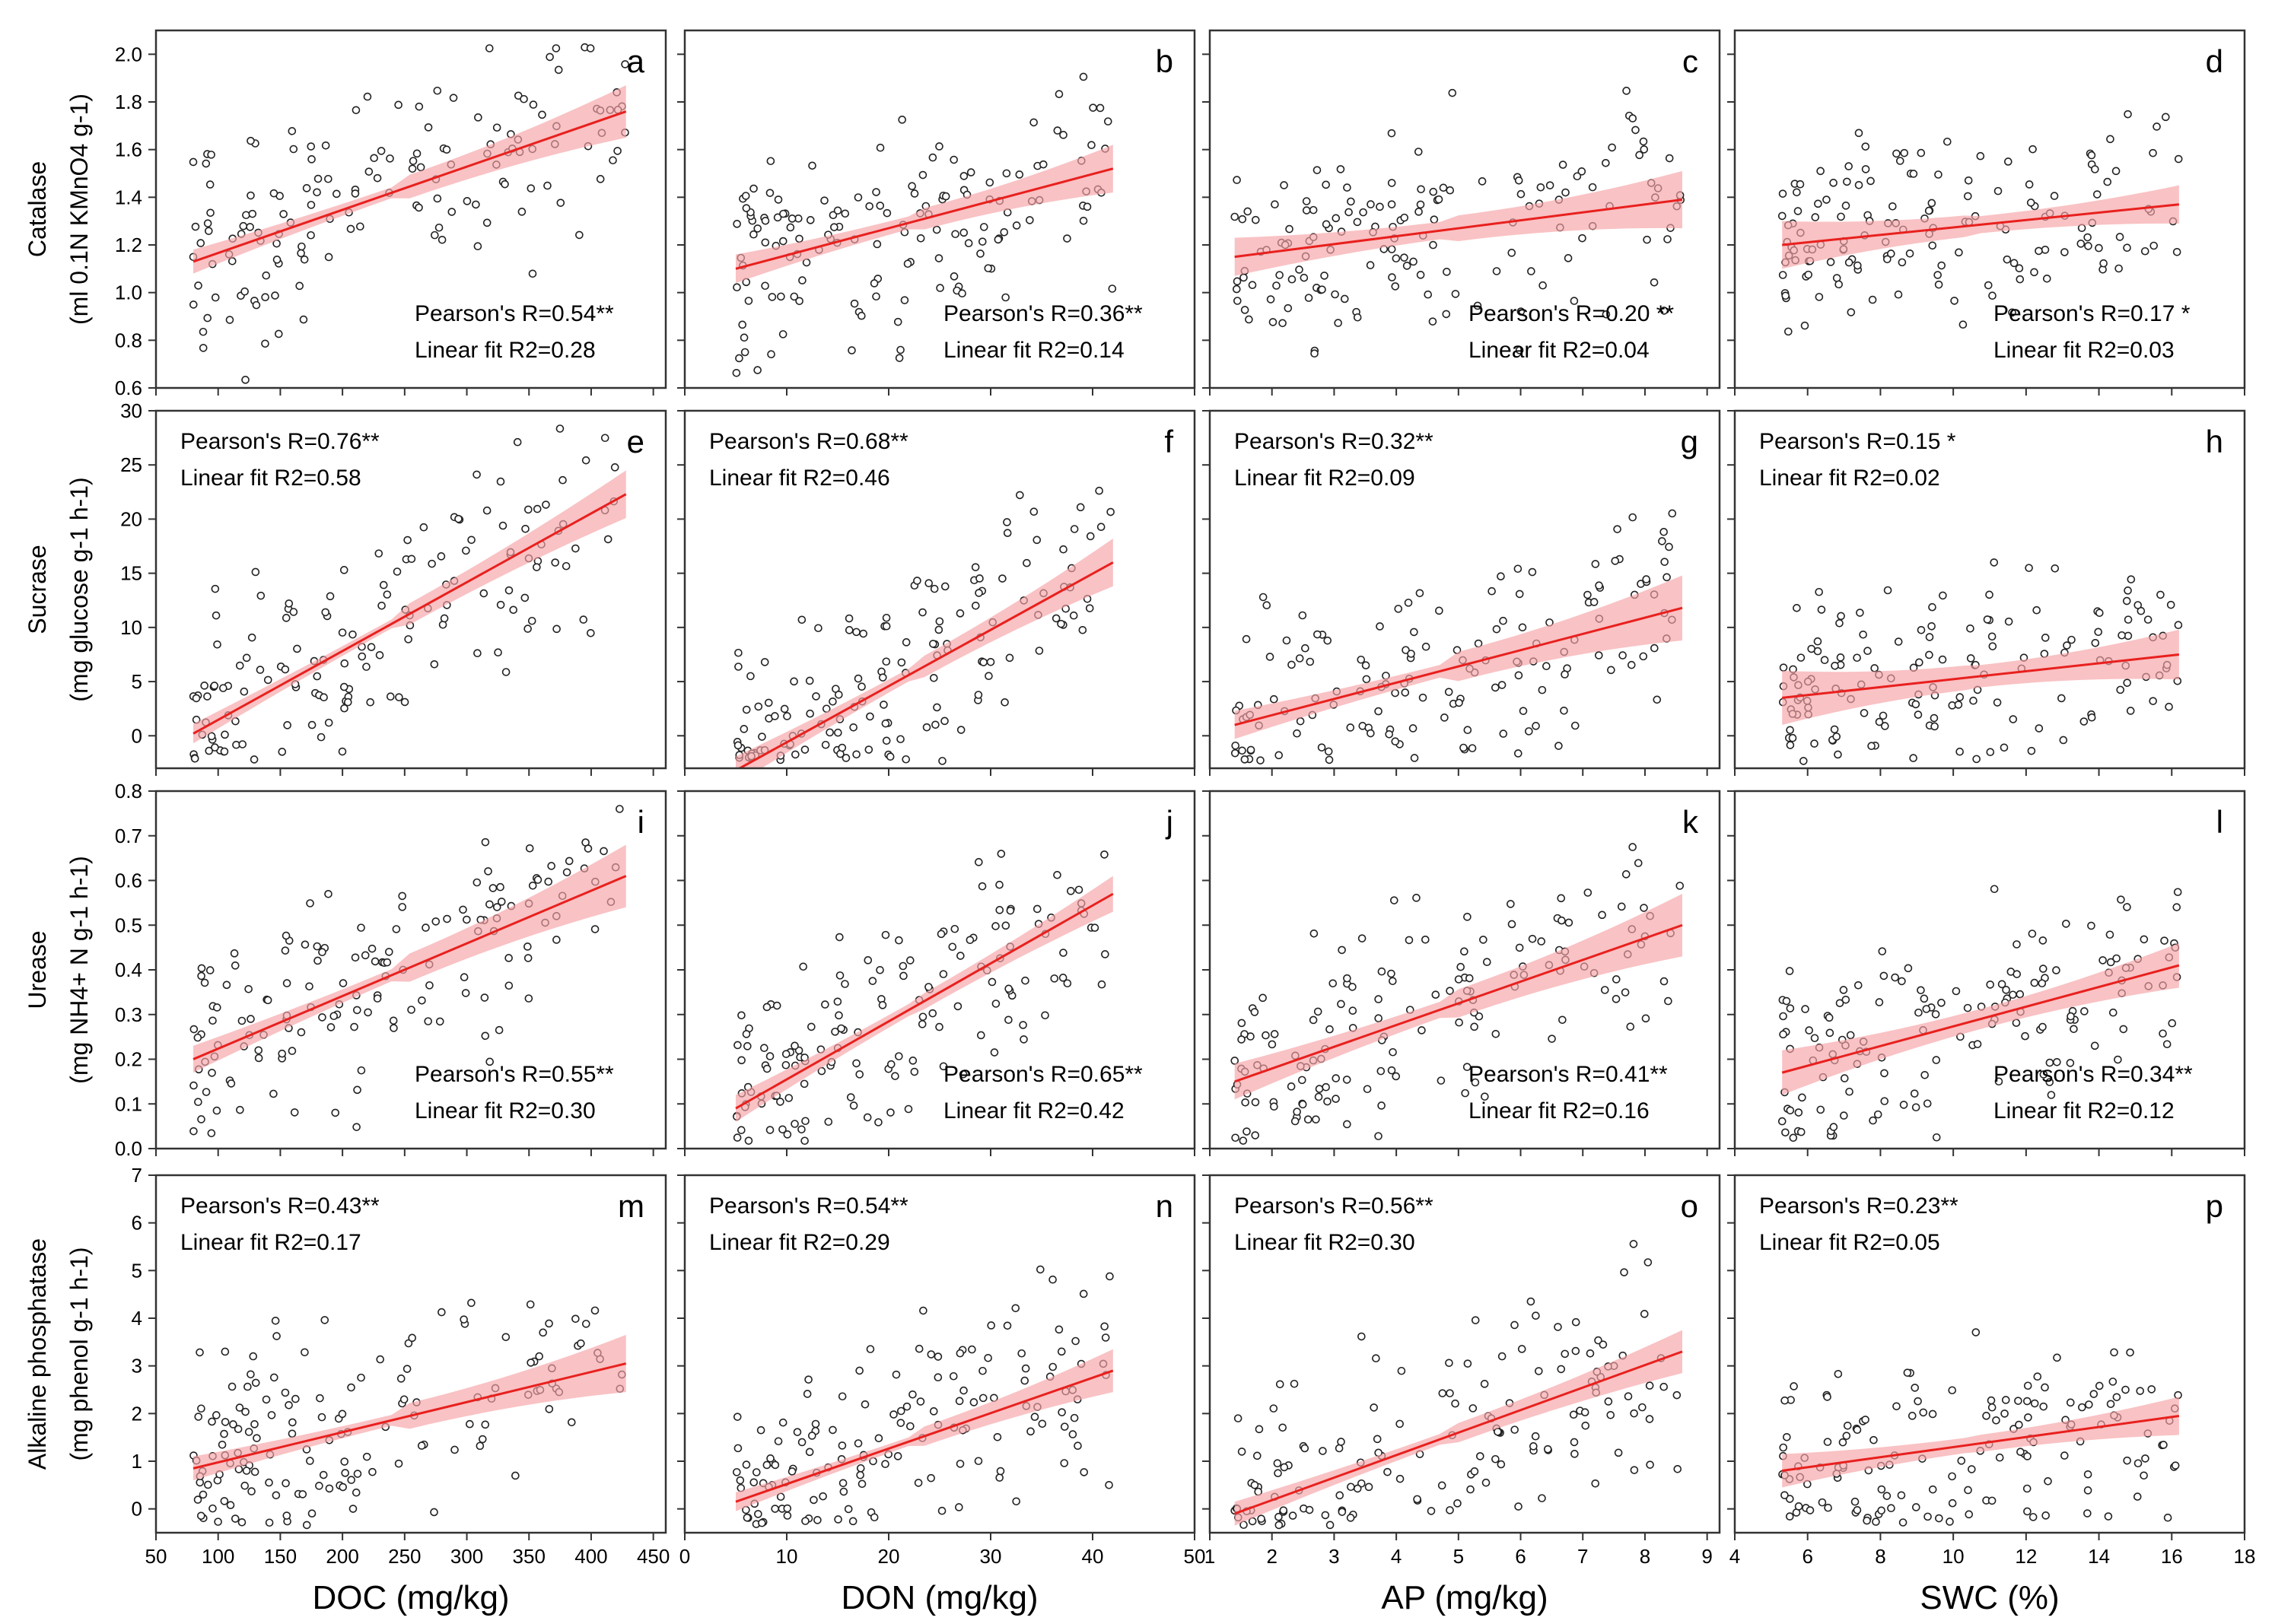 This screenshot has width=2275, height=1624. I want to click on x-axis-title: DOC (mg/kg), so click(411, 1597).